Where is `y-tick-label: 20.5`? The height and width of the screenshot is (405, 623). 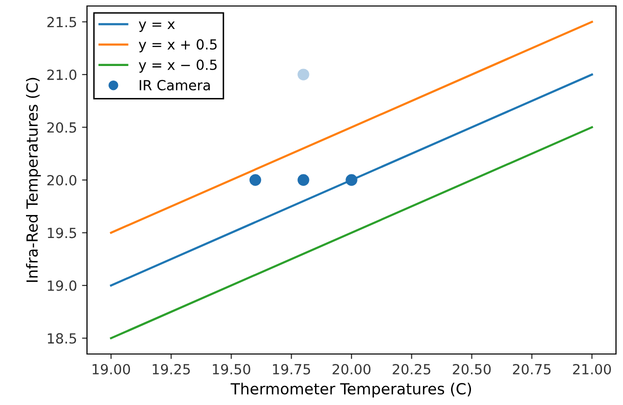 y-tick-label: 20.5 is located at coordinates (61, 127).